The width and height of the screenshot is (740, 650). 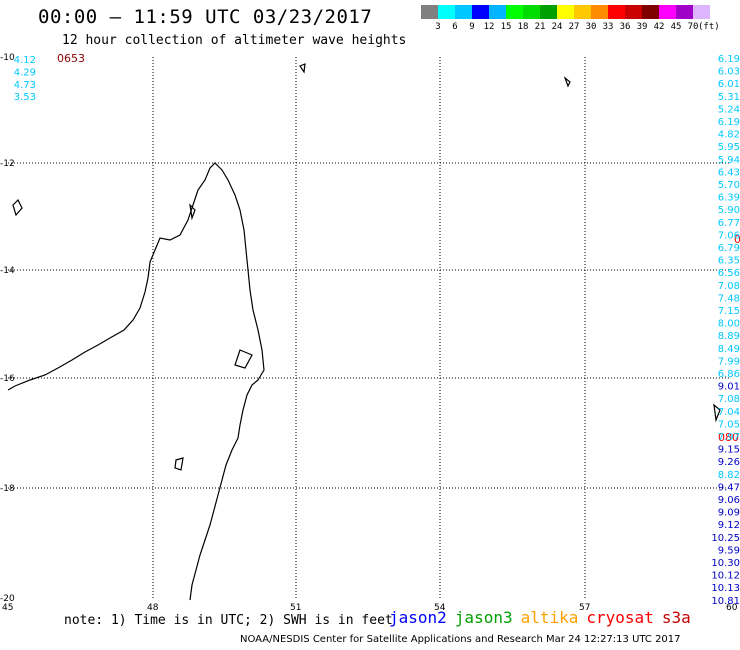 I want to click on scale-label: 27, so click(x=574, y=27).